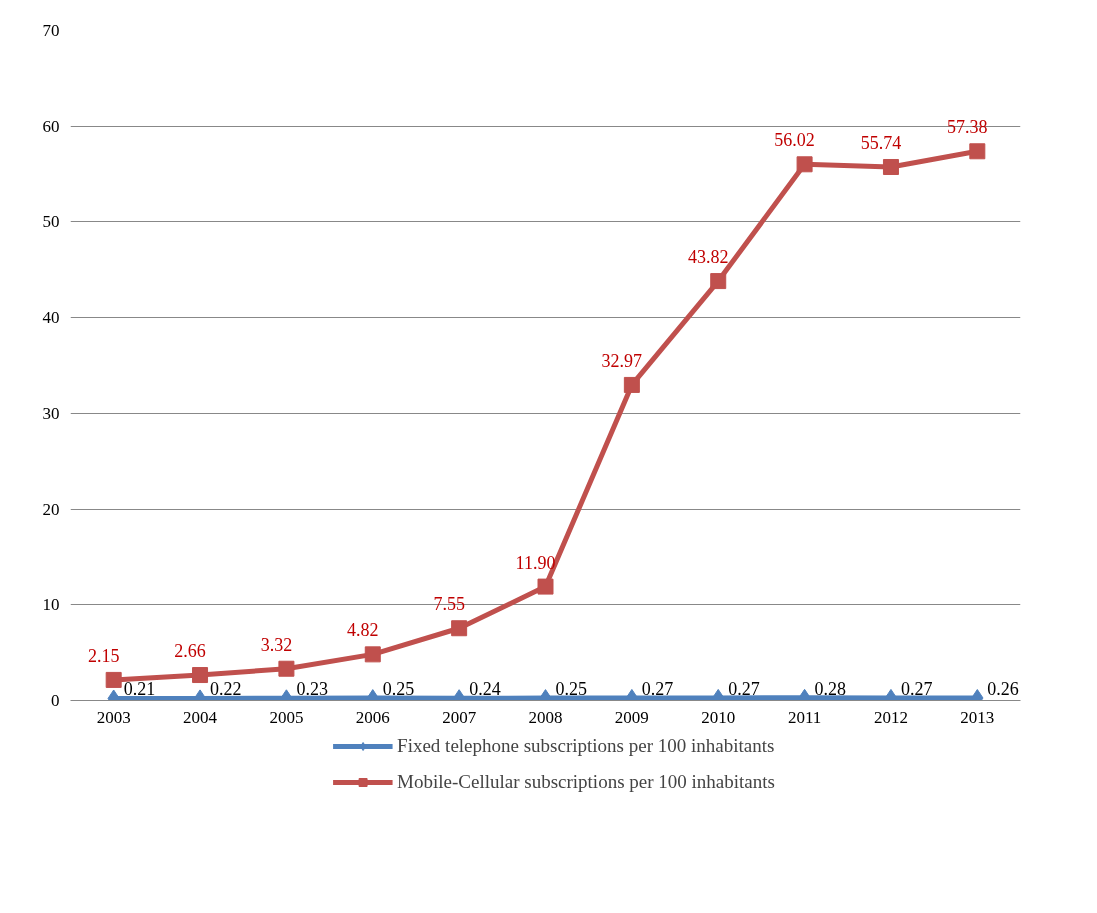  What do you see at coordinates (363, 630) in the screenshot?
I see `data-label: 4.82` at bounding box center [363, 630].